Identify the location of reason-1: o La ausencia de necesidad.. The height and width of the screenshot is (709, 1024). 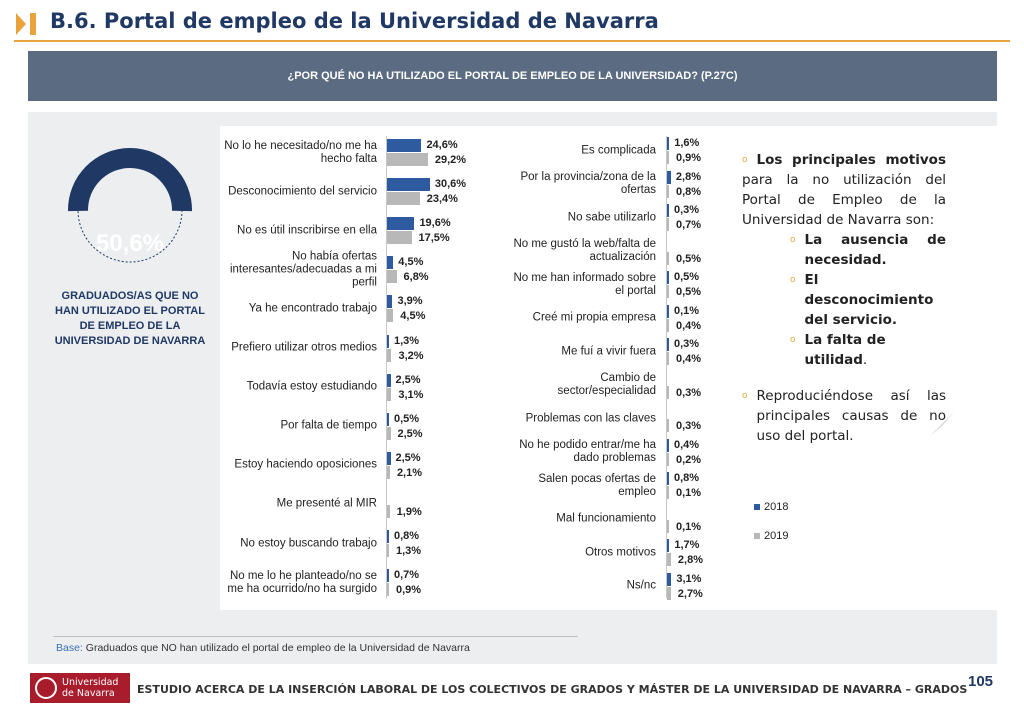
(868, 250).